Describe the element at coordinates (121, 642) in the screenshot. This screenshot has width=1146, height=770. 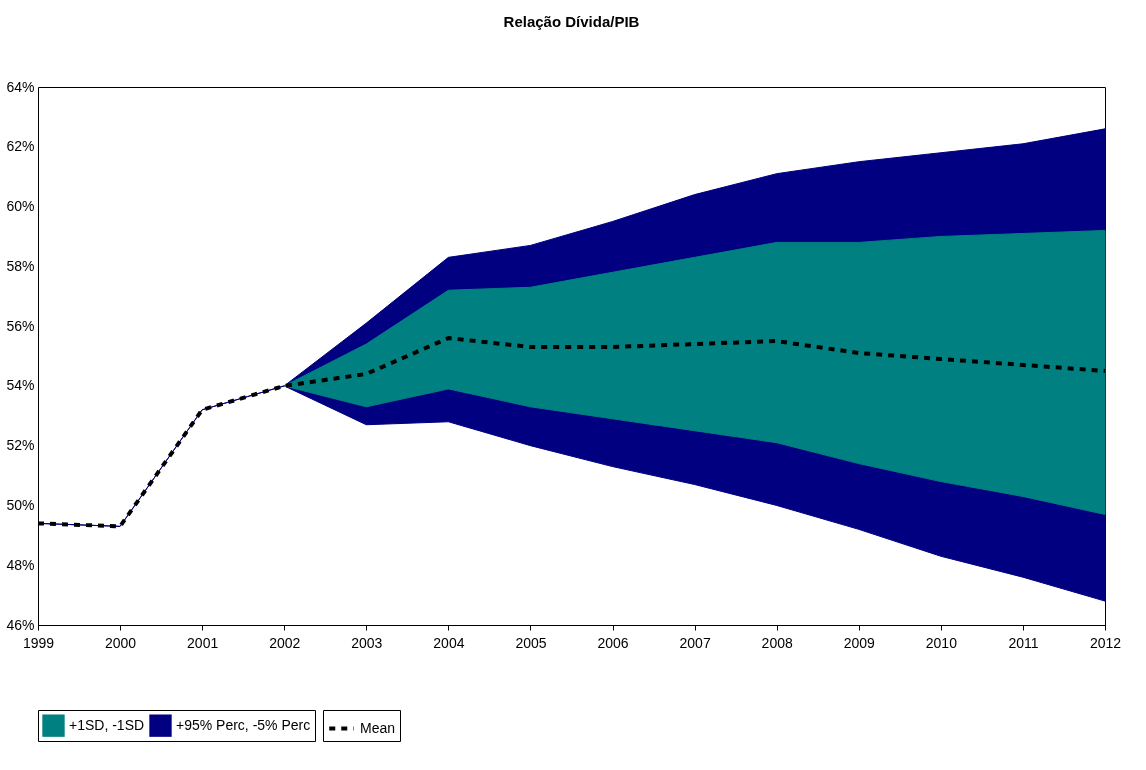
I see `x-tick-label: 2000` at that location.